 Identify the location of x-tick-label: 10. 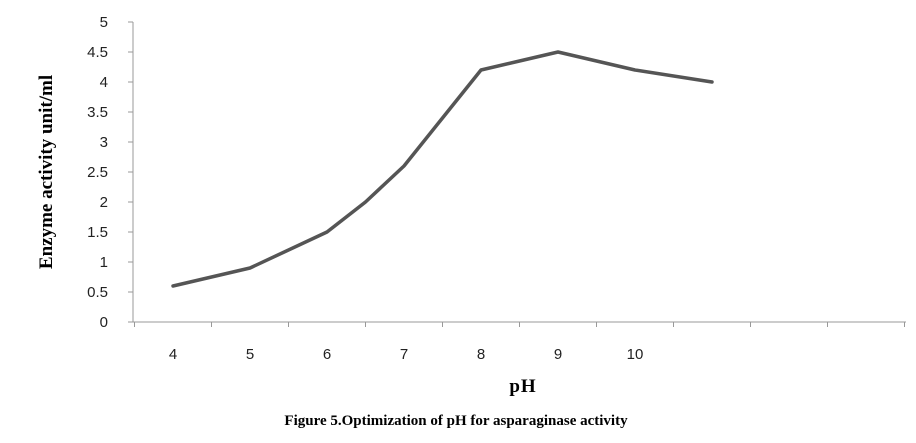
(635, 354).